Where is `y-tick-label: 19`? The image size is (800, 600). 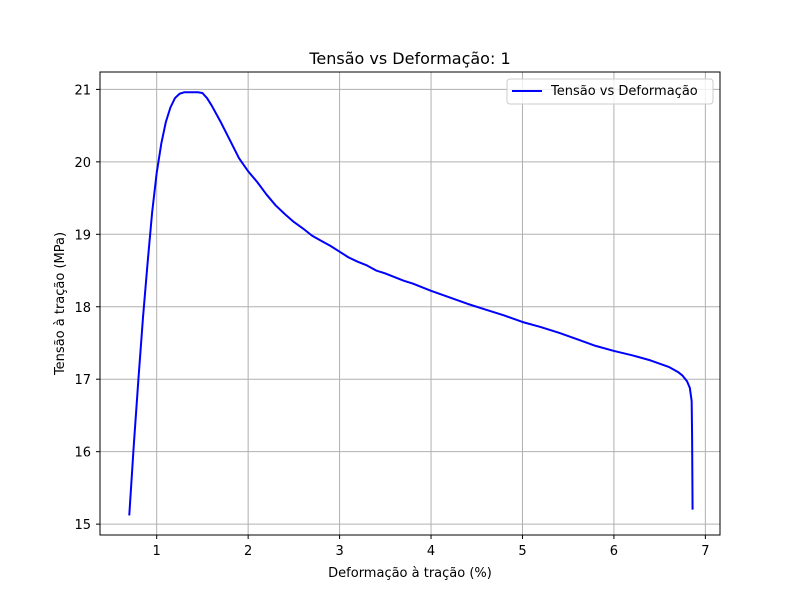
y-tick-label: 19 is located at coordinates (82, 235).